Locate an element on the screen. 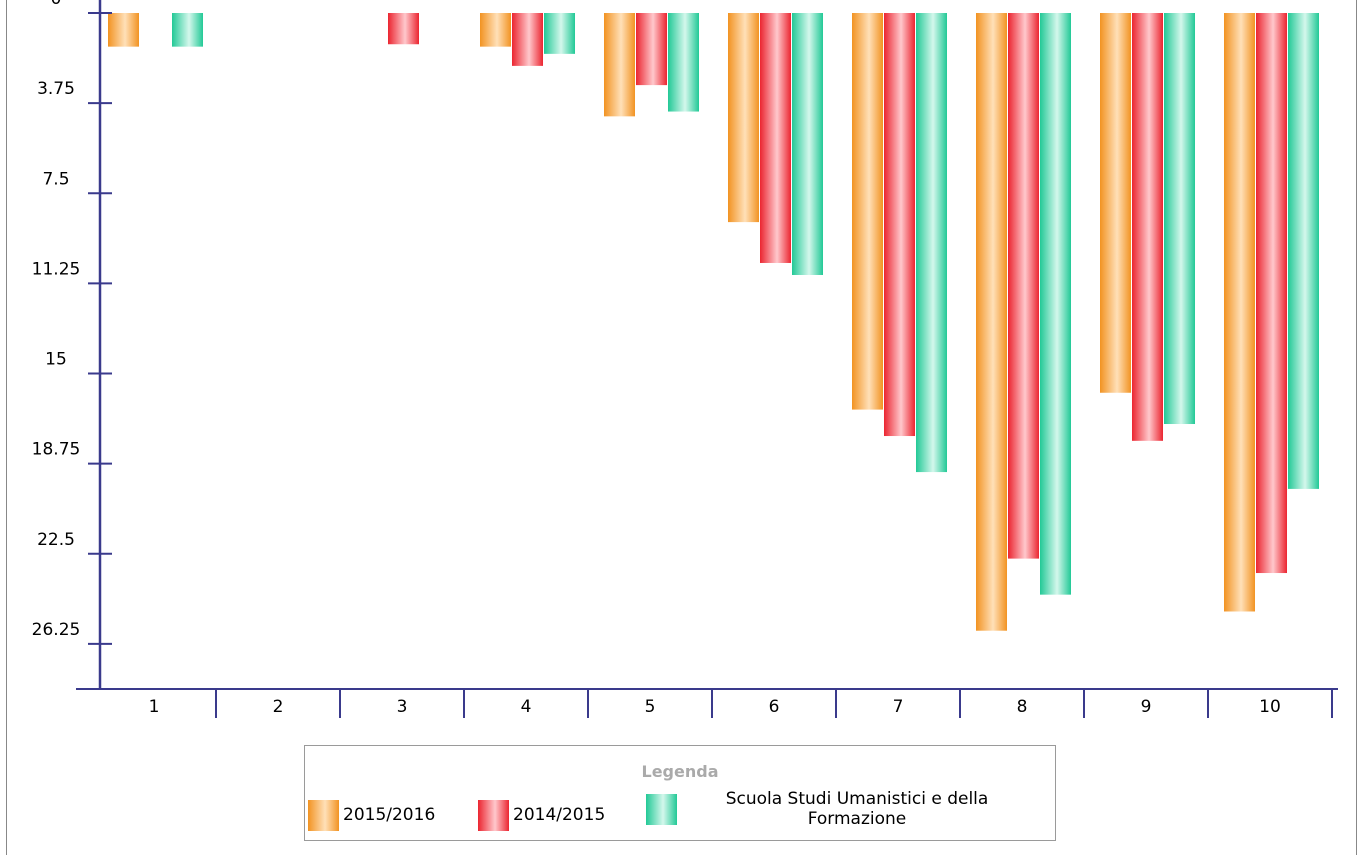  x-tick-label-5: 5 is located at coordinates (650, 707).